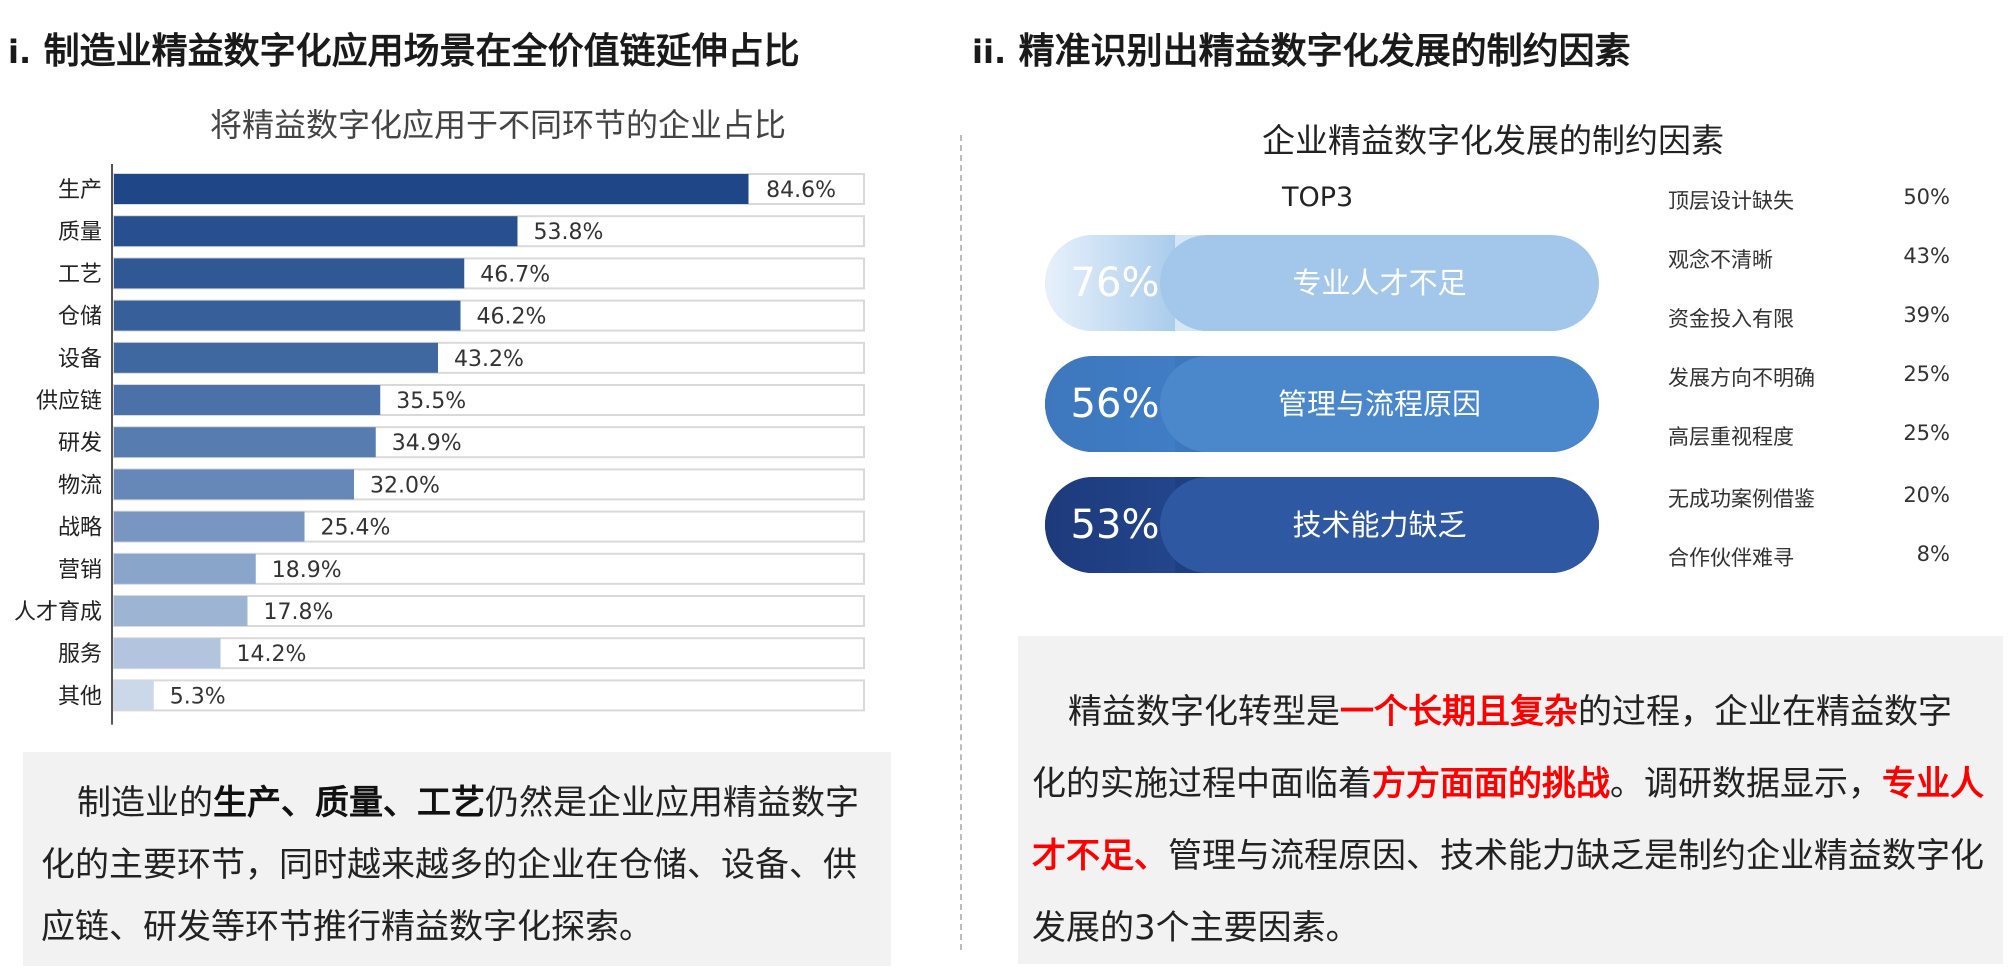 The width and height of the screenshot is (2008, 978). What do you see at coordinates (80, 274) in the screenshot?
I see `category-label: 工艺` at bounding box center [80, 274].